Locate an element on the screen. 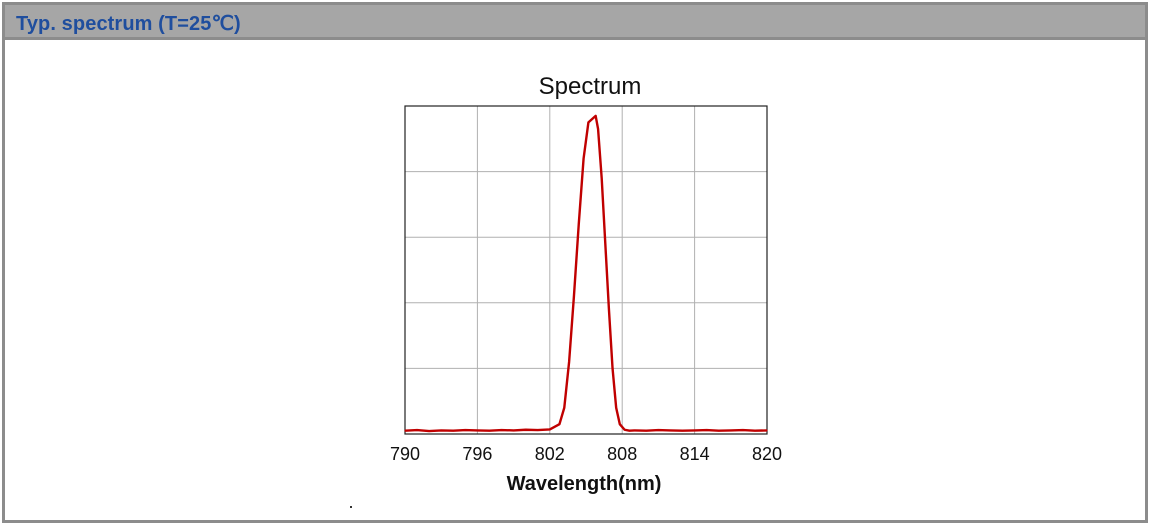 The image size is (1150, 525). x-tick-label: 808 is located at coordinates (622, 454).